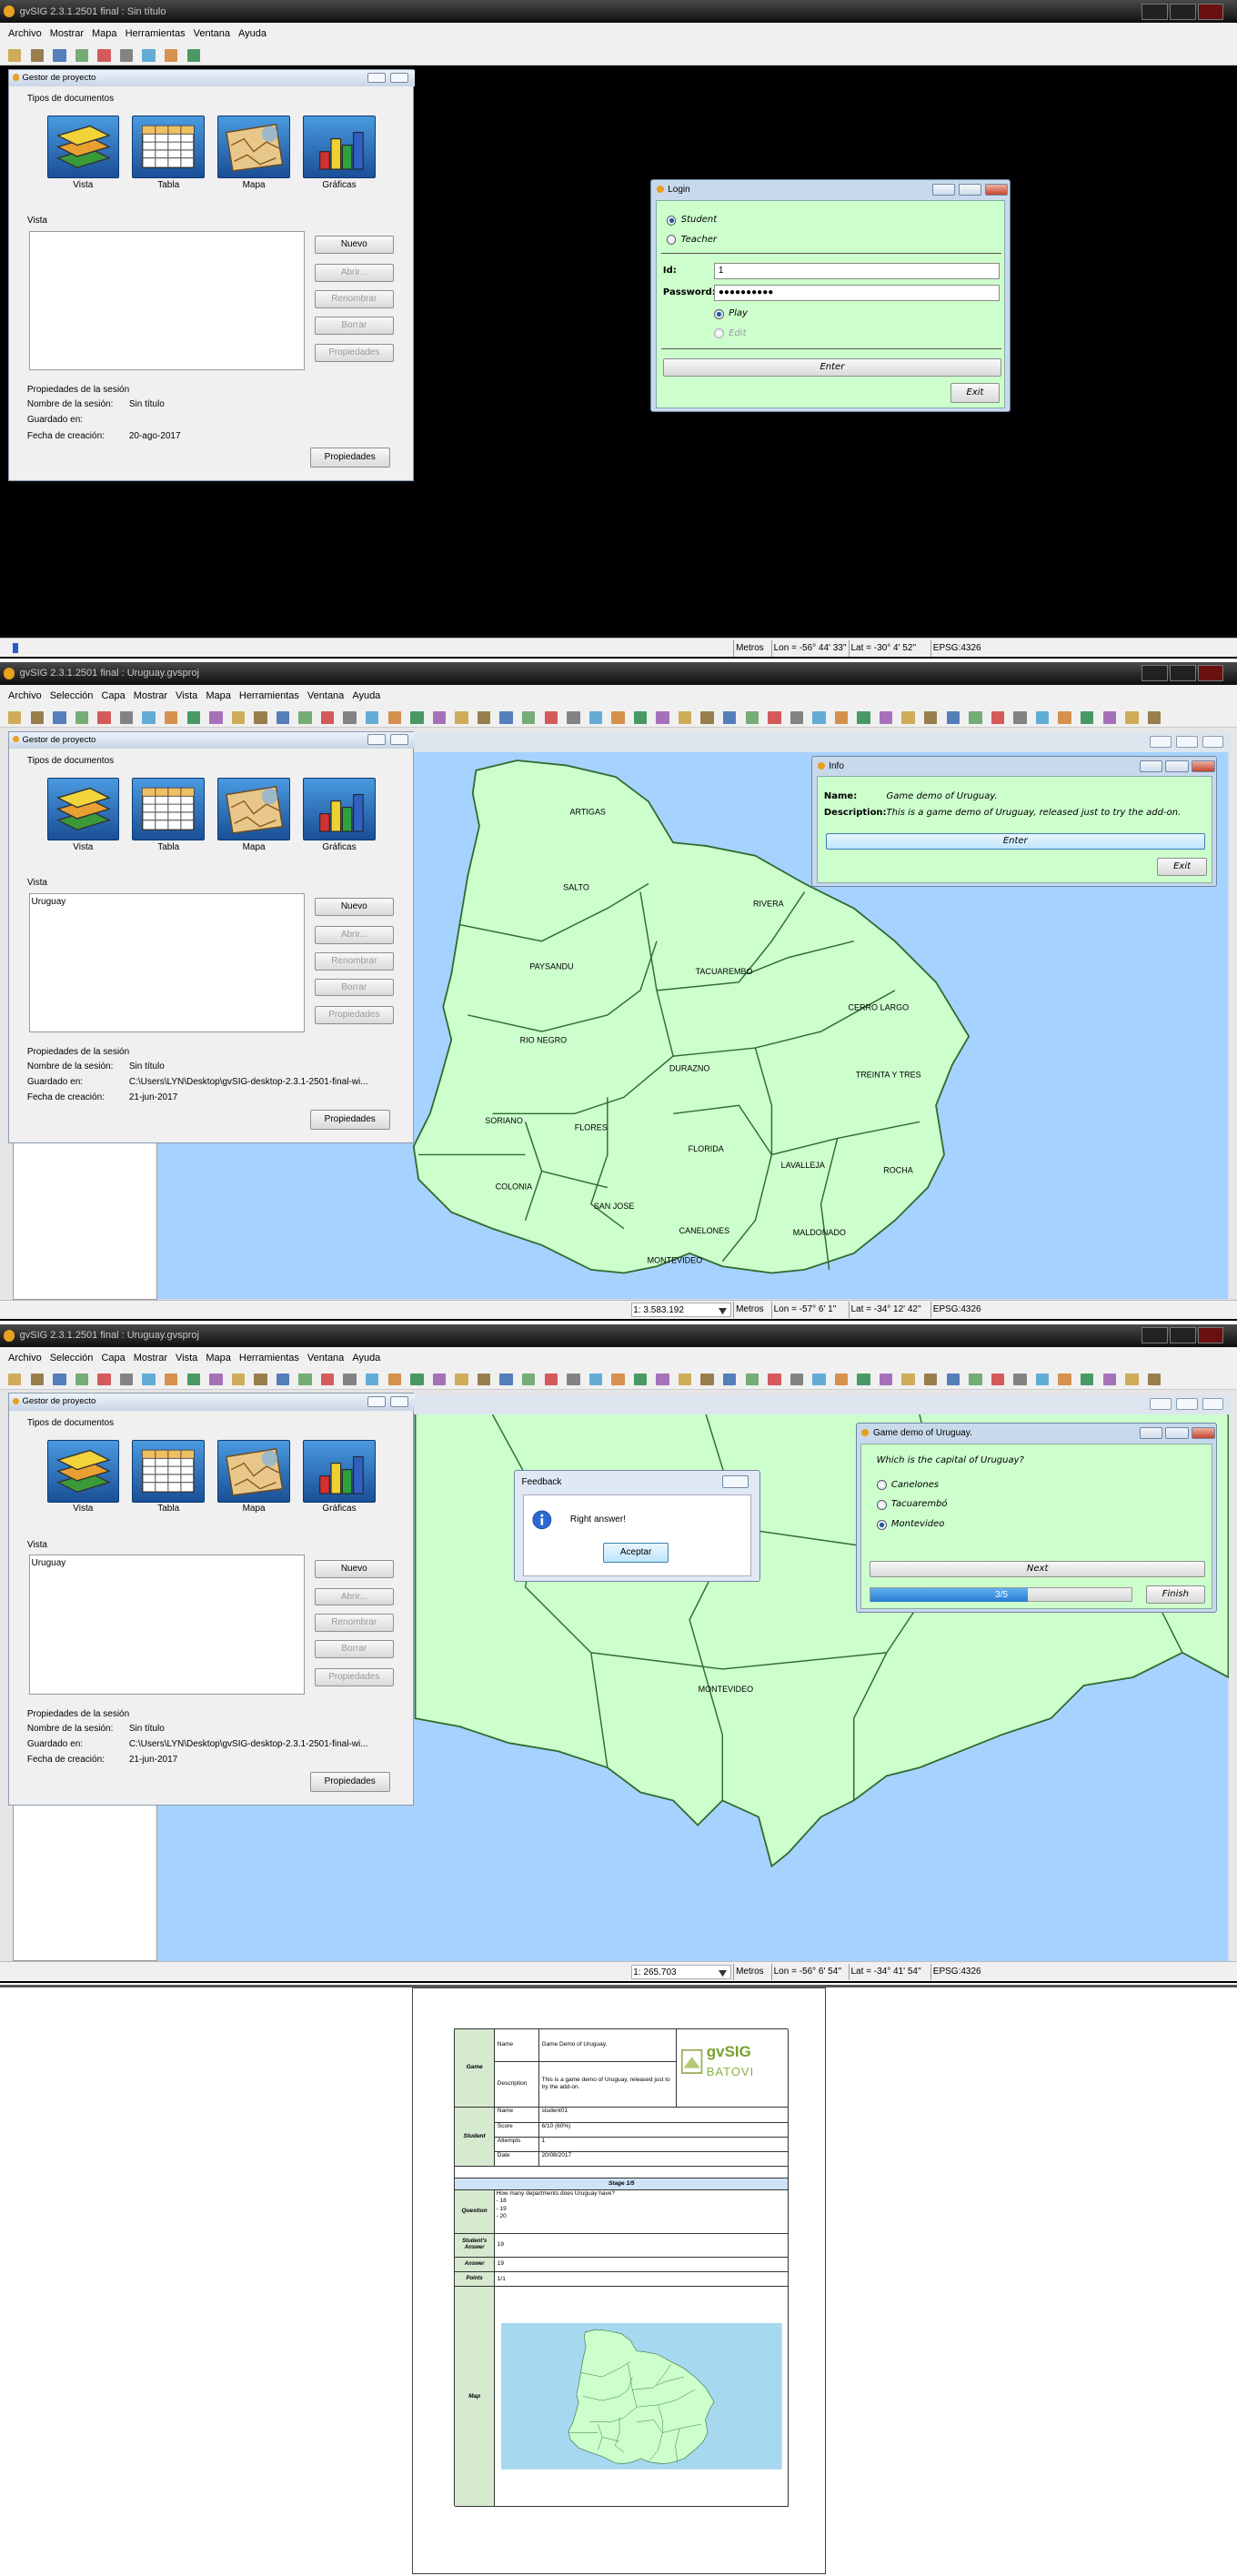  Describe the element at coordinates (354, 987) in the screenshot. I see `button: Borrar` at that location.